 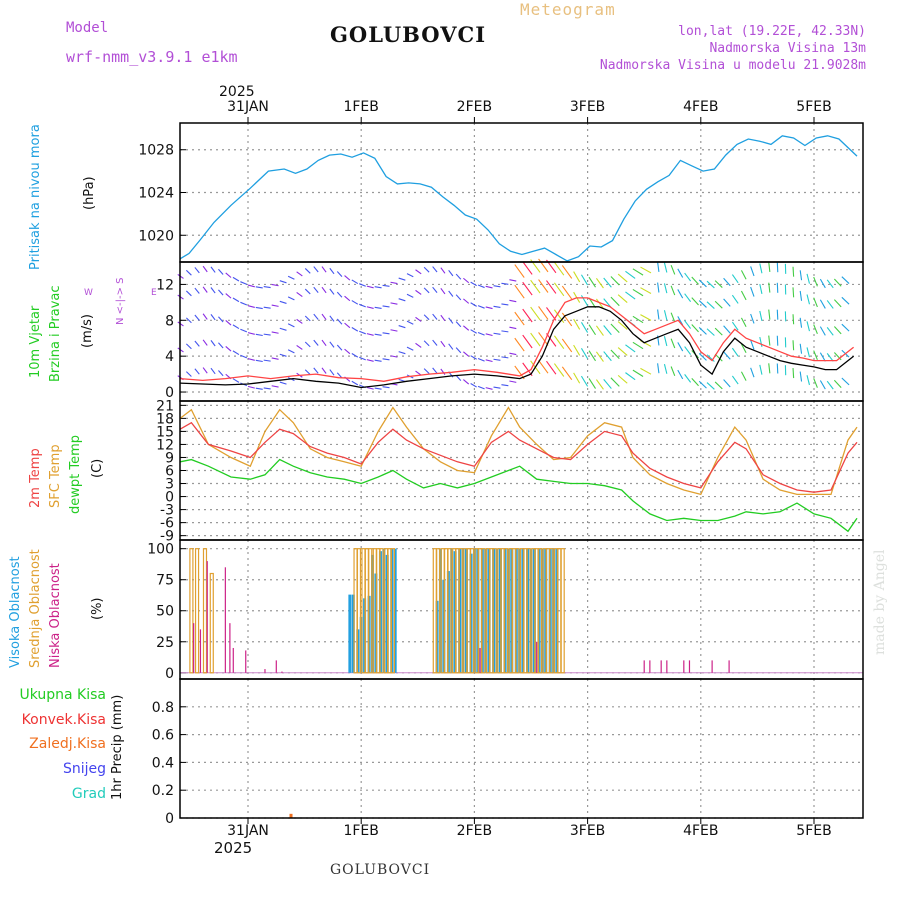 What do you see at coordinates (169, 819) in the screenshot?
I see `y-tick-label: 0` at bounding box center [169, 819].